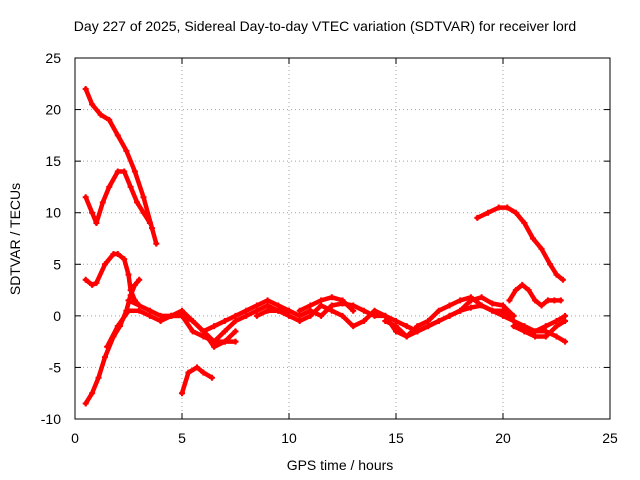 The height and width of the screenshot is (480, 640). Describe the element at coordinates (53, 161) in the screenshot. I see `y-tick-label: 15` at that location.